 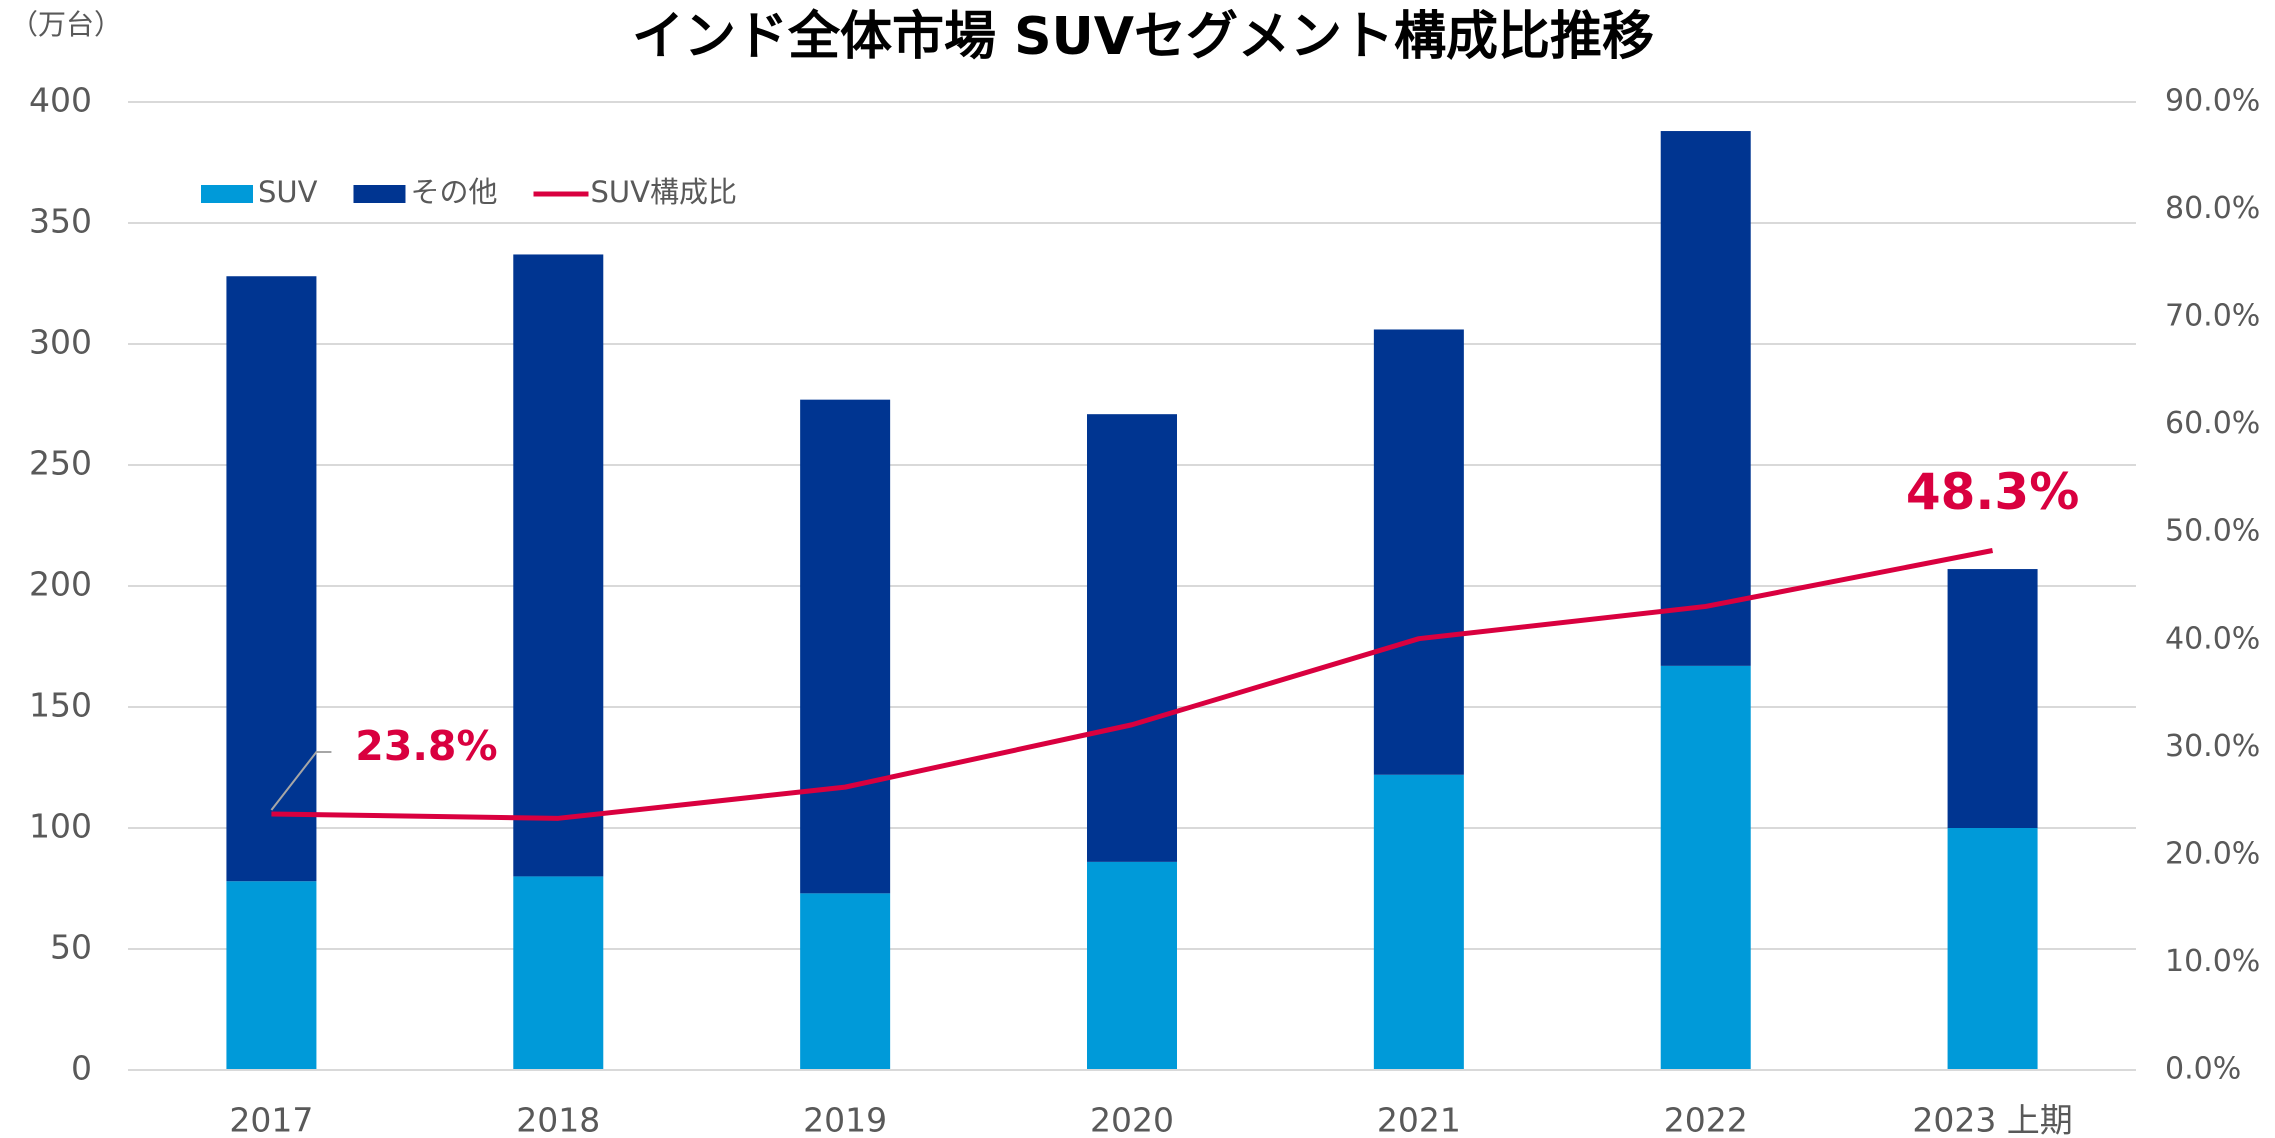 What do you see at coordinates (60, 826) in the screenshot?
I see `y-tick-label: 100` at bounding box center [60, 826].